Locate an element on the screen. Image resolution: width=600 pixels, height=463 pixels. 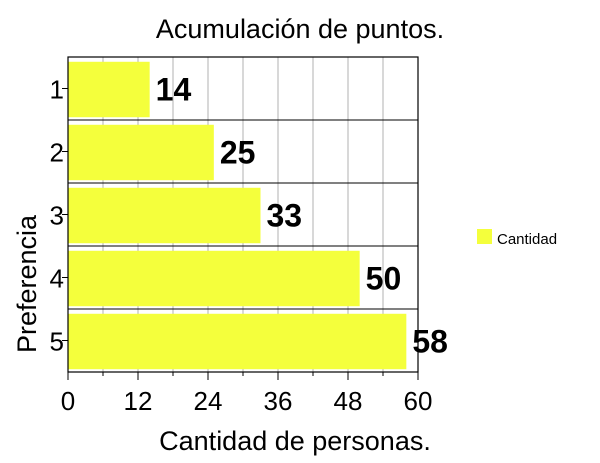
y-tick-label-3: 3 is located at coordinates (57, 216).